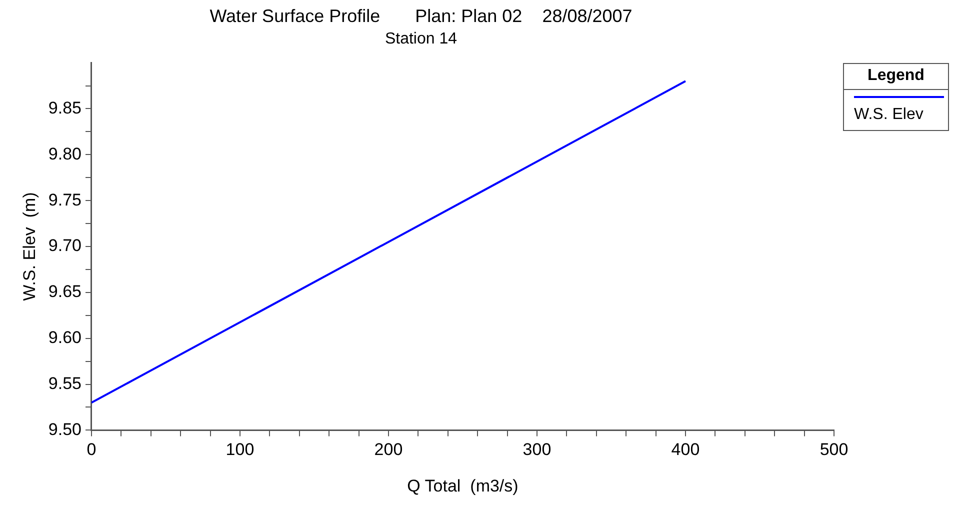 The height and width of the screenshot is (509, 954). I want to click on legend-title: Legend, so click(896, 77).